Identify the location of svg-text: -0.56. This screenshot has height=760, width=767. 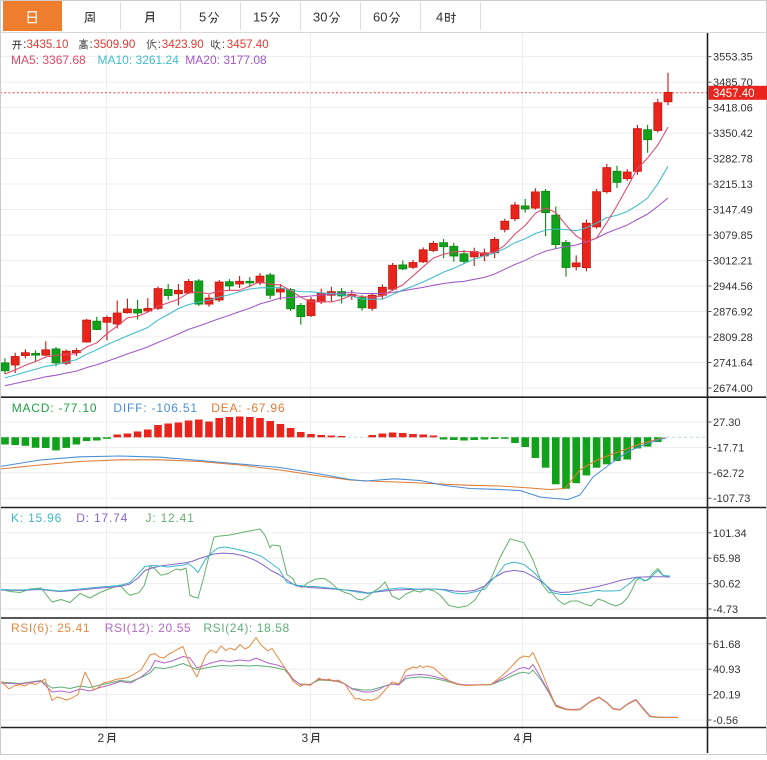
(725, 721).